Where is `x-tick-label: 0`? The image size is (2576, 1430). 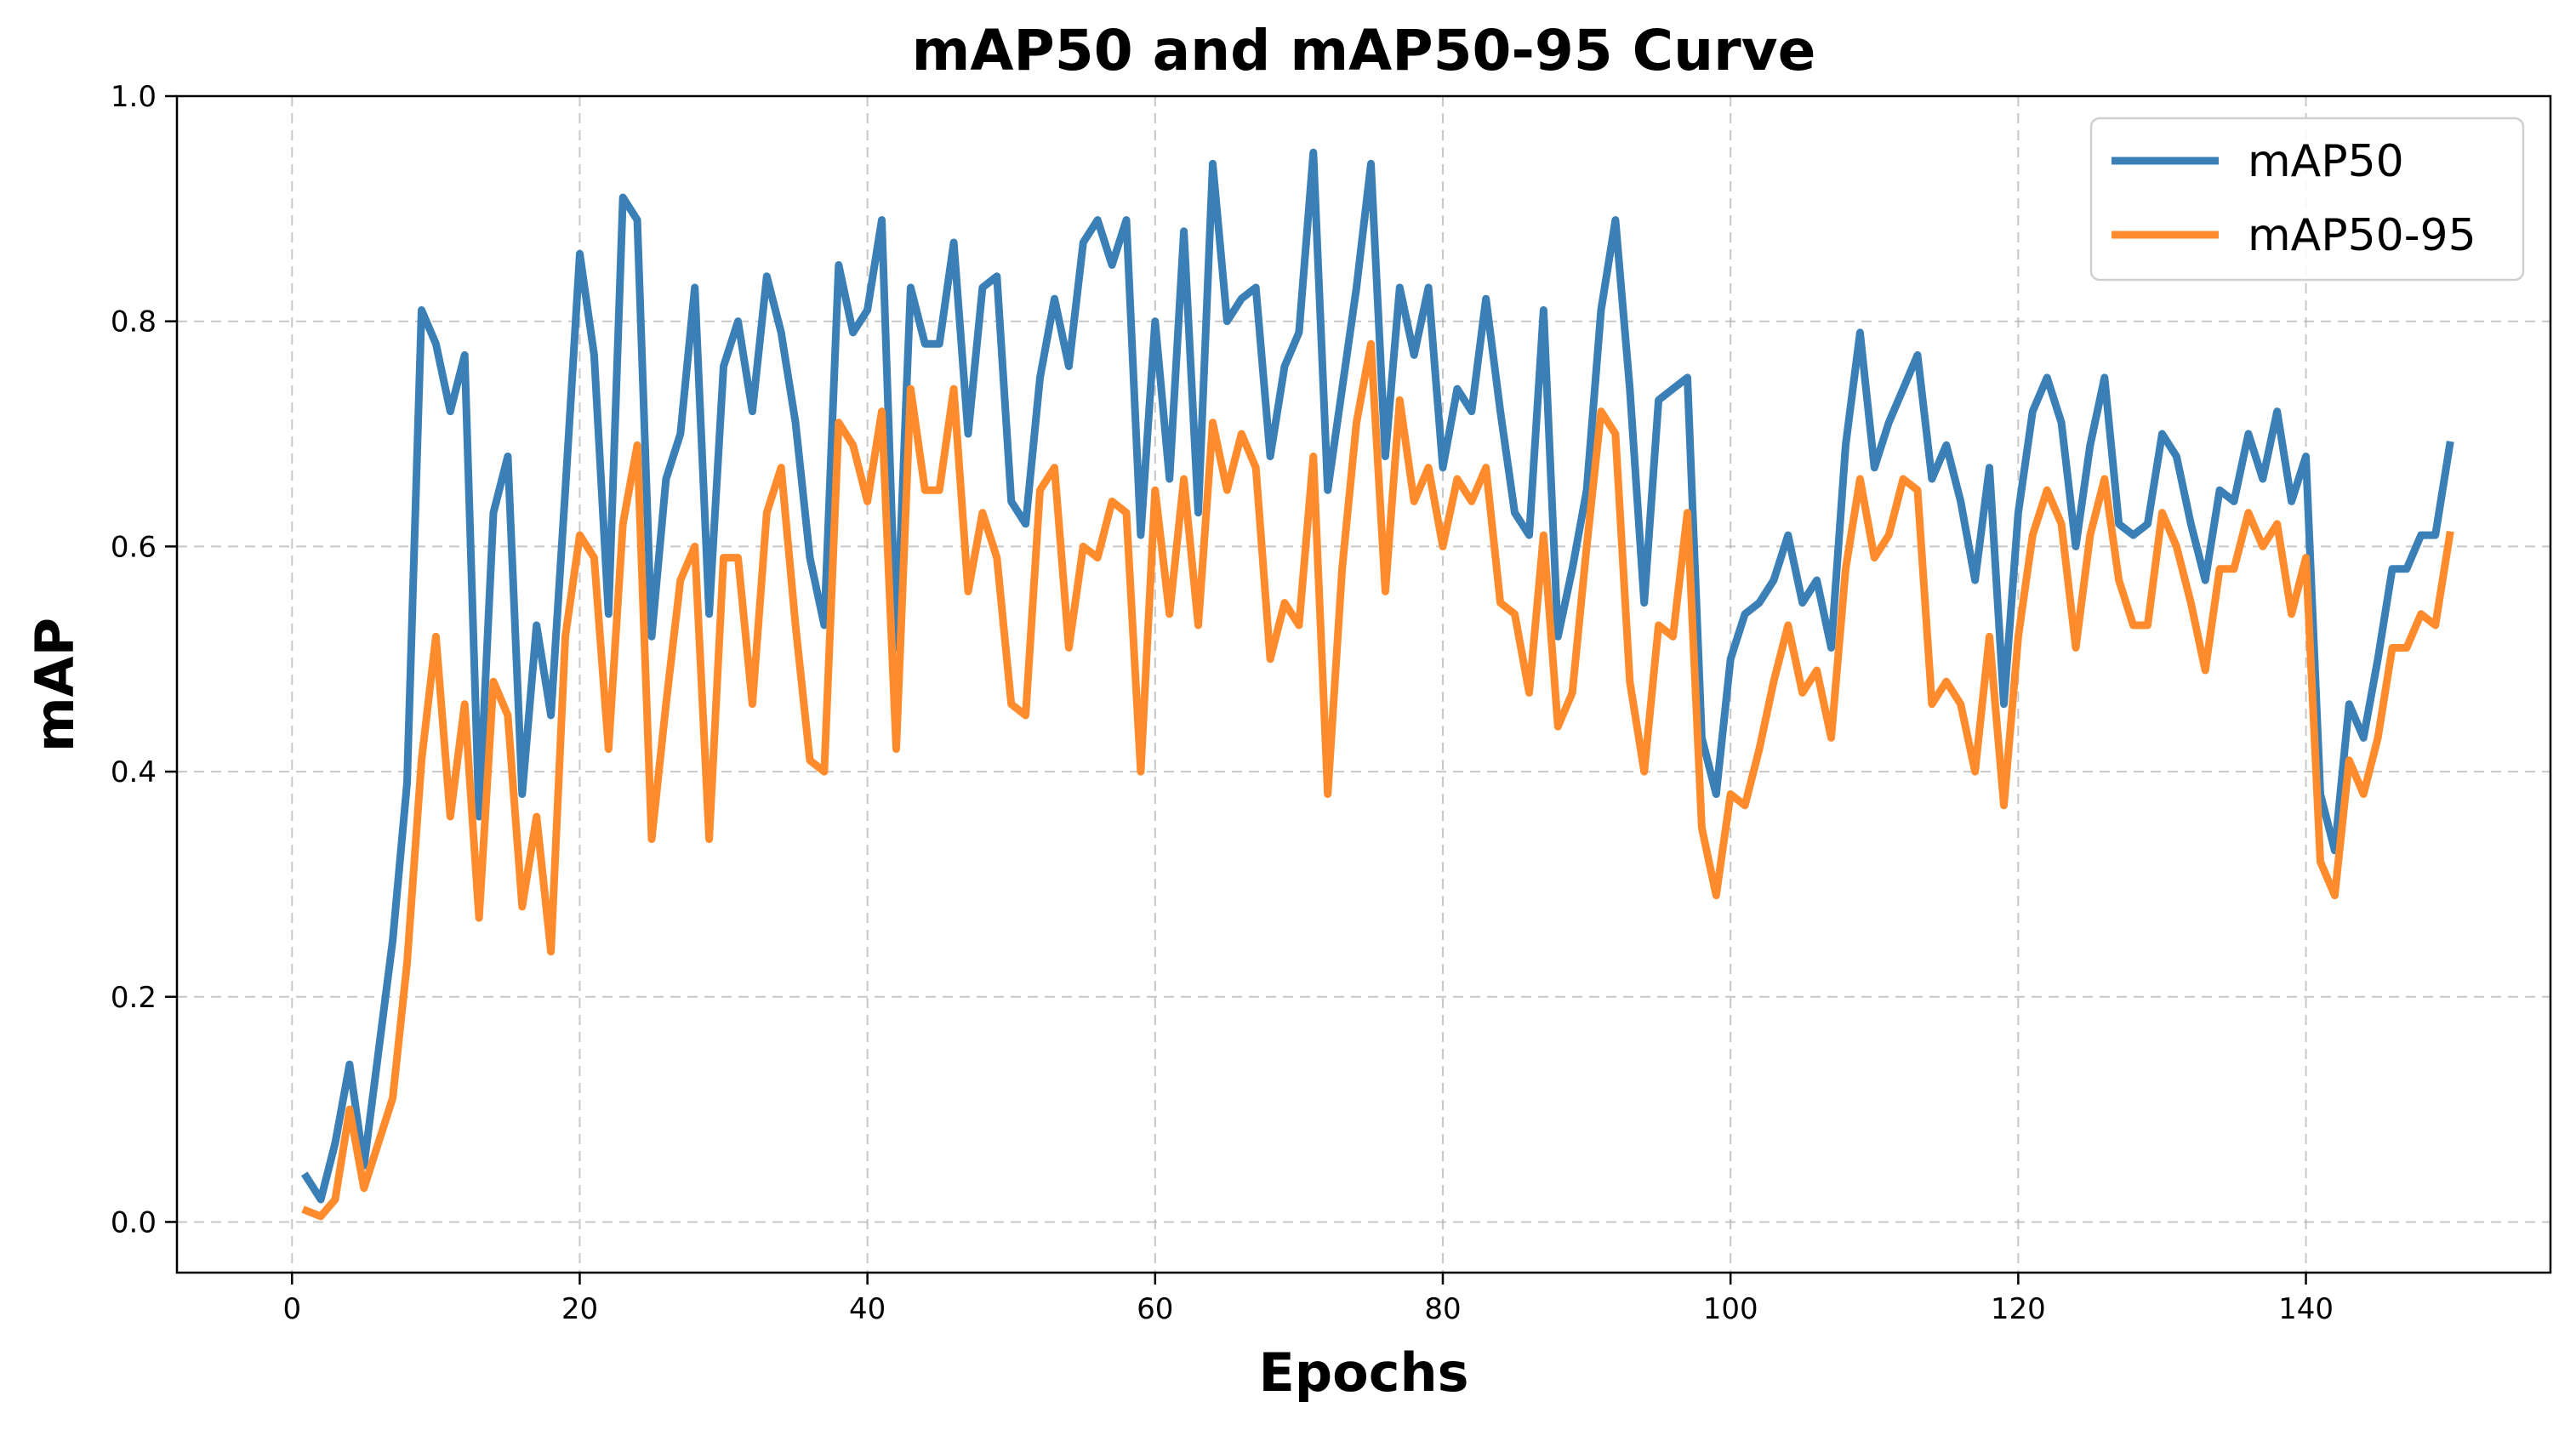
x-tick-label: 0 is located at coordinates (291, 1309).